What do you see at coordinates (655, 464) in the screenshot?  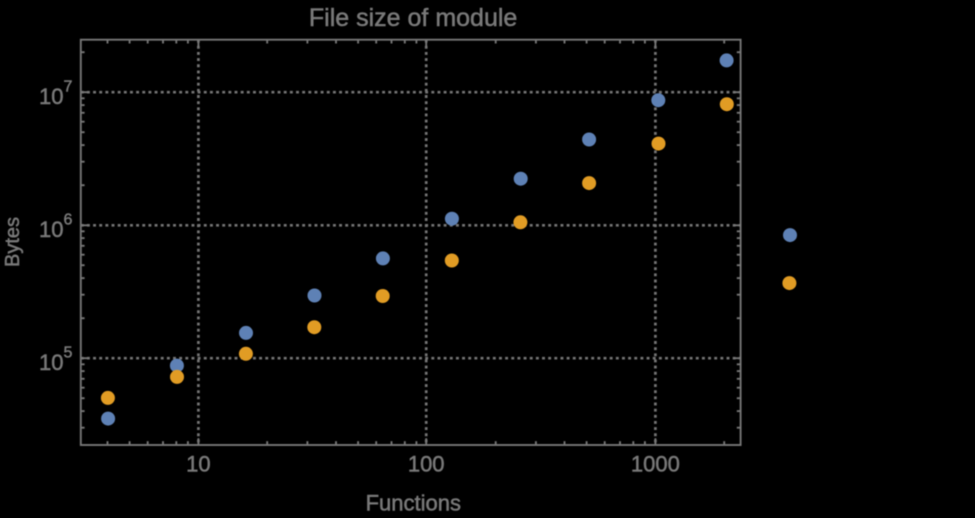 I see `svg-text: 1000` at bounding box center [655, 464].